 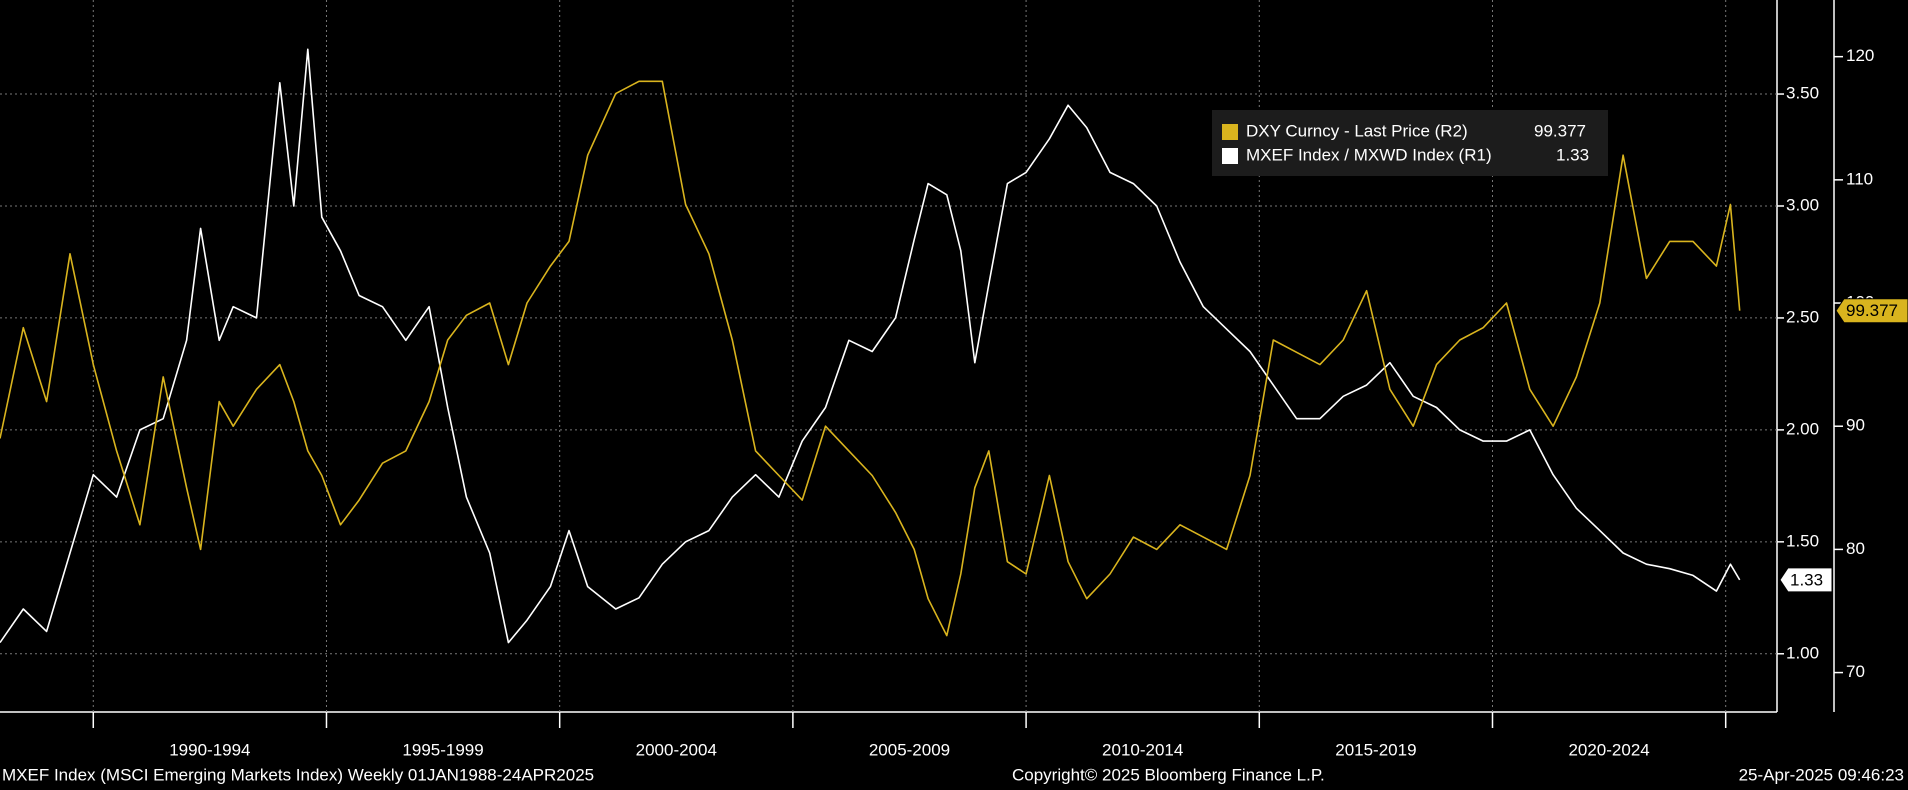 I want to click on y2-tick-label: 70, so click(x=1855, y=671).